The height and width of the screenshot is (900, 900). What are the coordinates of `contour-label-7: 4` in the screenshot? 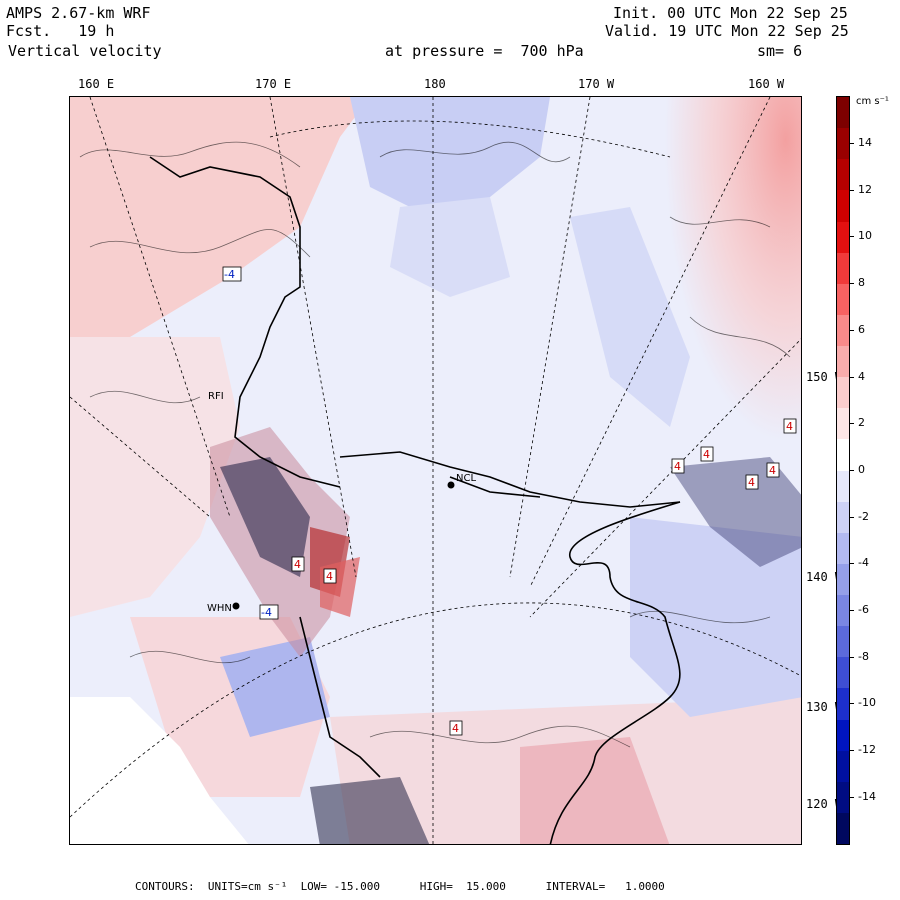 It's located at (773, 470).